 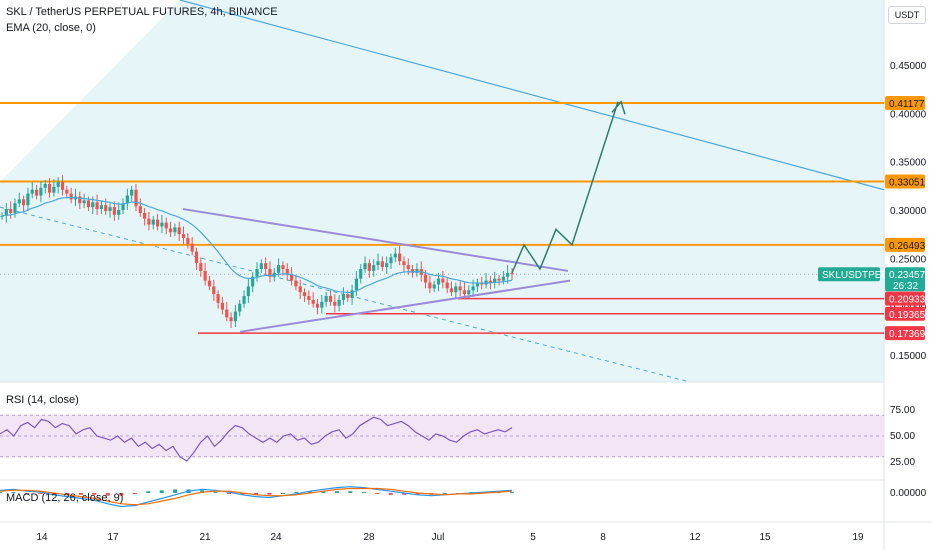 What do you see at coordinates (908, 66) in the screenshot?
I see `price-tick-label: 0.45000` at bounding box center [908, 66].